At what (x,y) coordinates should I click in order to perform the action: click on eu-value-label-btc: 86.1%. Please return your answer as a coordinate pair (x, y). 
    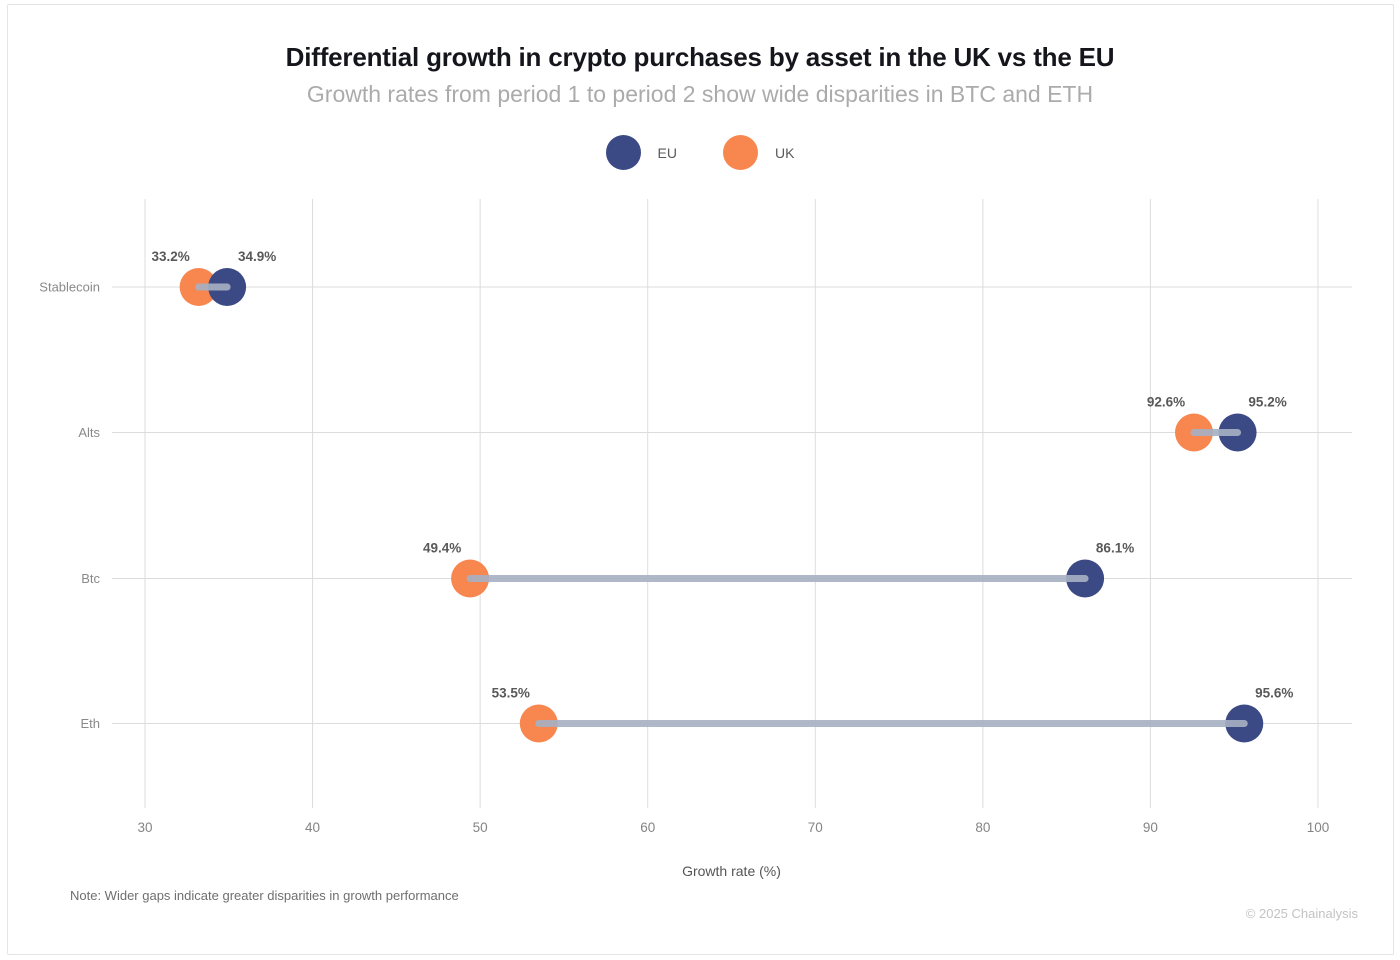
    Looking at the image, I should click on (1115, 548).